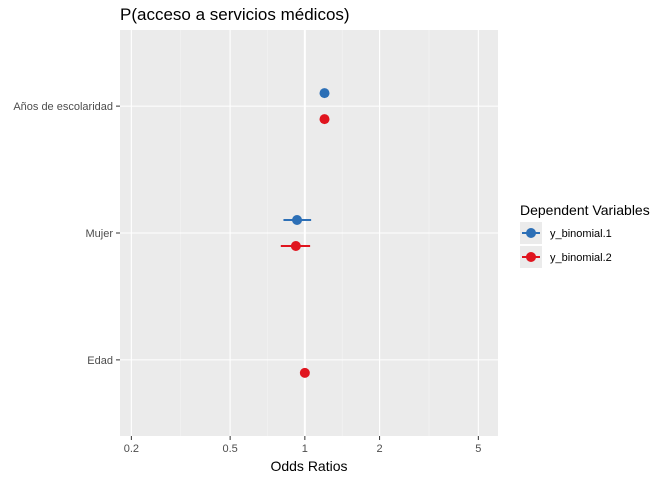 This screenshot has height=480, width=672. I want to click on x-axis-title: Odds Ratios, so click(308, 466).